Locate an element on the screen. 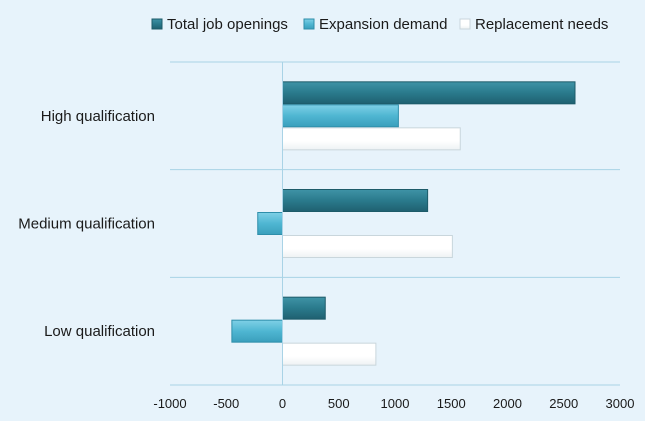  legend-swatch-expansion-demand is located at coordinates (309, 24).